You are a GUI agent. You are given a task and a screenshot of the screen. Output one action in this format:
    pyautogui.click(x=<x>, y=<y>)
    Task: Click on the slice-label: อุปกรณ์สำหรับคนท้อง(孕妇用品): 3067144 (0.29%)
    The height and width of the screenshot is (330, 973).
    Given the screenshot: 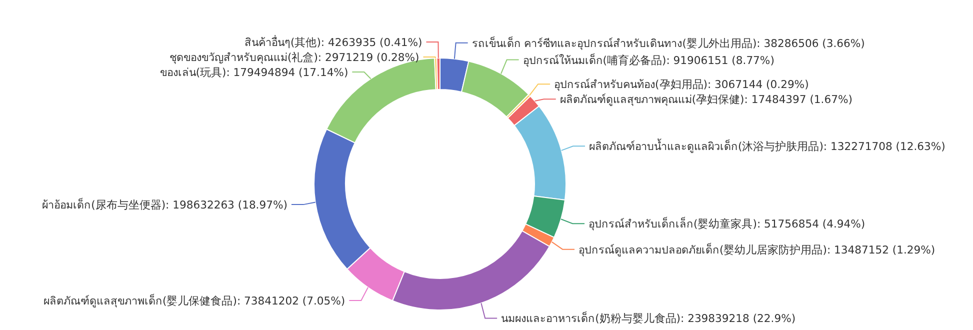 What is the action you would take?
    pyautogui.click(x=681, y=85)
    